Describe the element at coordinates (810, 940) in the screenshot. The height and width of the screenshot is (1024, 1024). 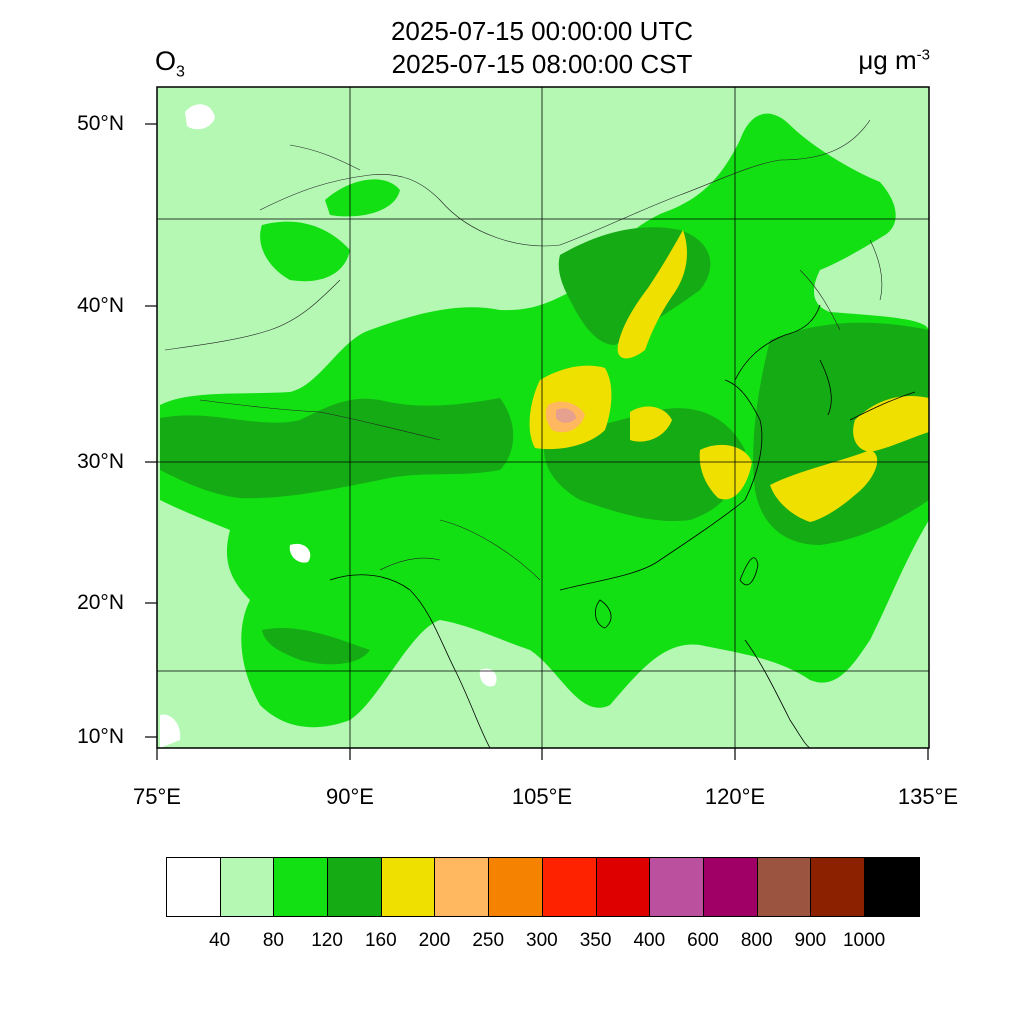
I see `colorbar-label-11: 900` at that location.